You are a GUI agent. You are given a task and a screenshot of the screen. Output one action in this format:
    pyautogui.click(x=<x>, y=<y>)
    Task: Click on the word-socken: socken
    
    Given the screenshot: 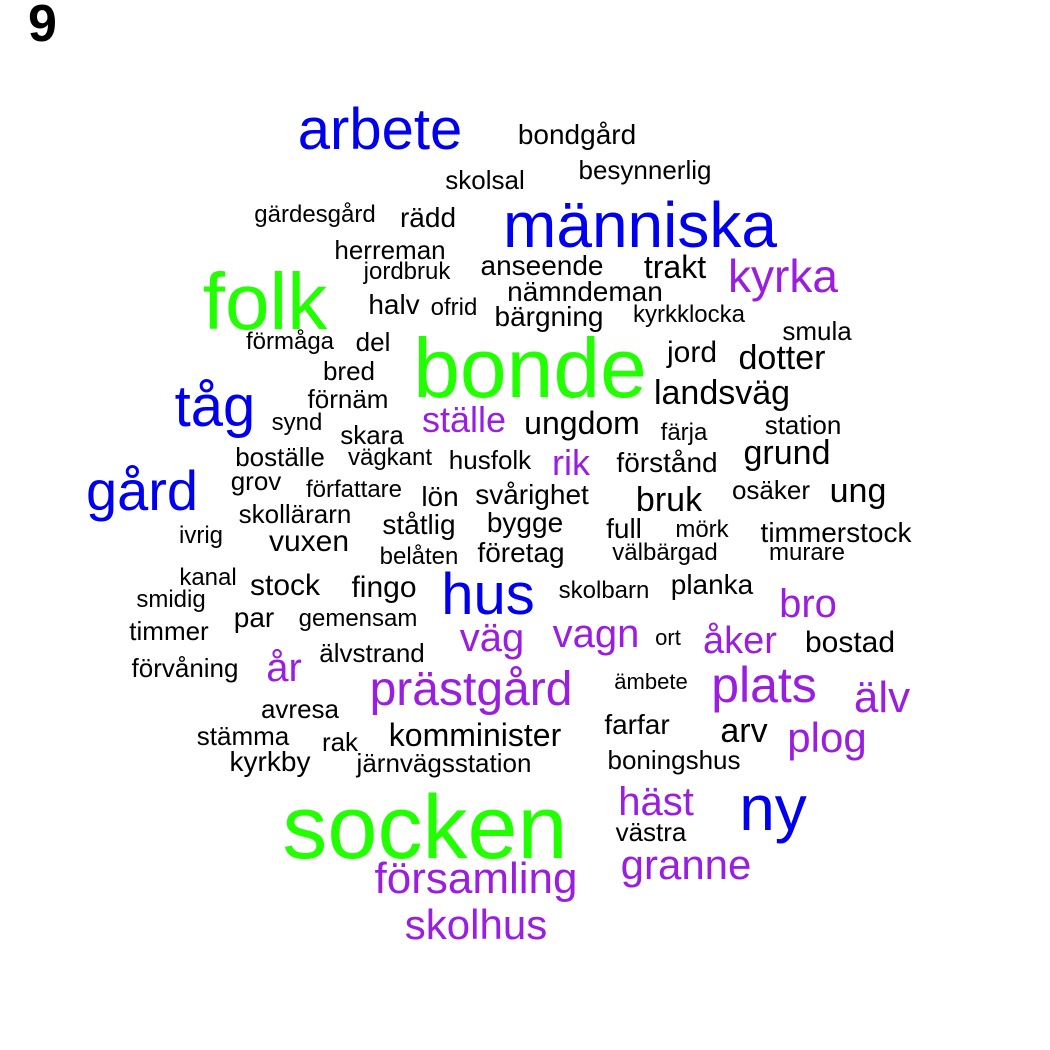 What is the action you would take?
    pyautogui.click(x=425, y=828)
    